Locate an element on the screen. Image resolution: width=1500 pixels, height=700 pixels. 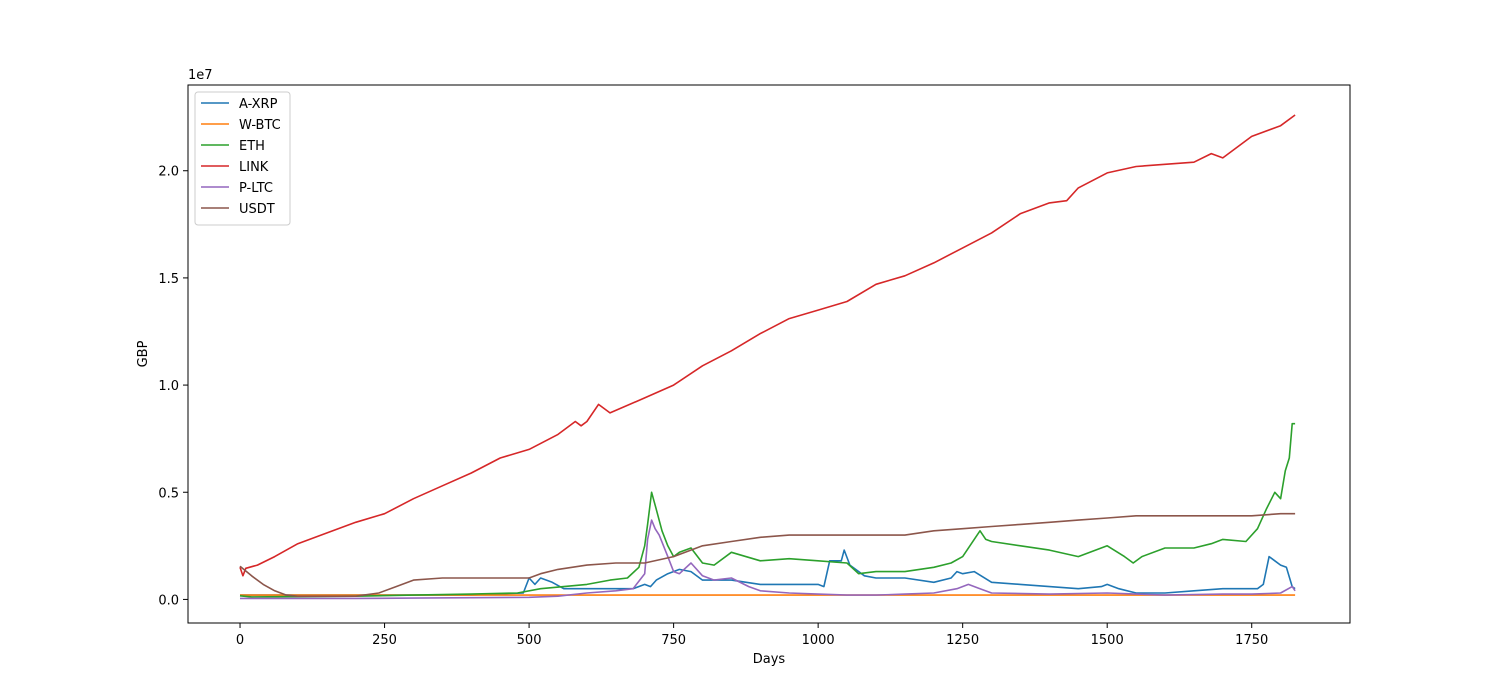
y-axis: 0.0 0.5 1.0 1.5 2.0 is located at coordinates (173, 386).